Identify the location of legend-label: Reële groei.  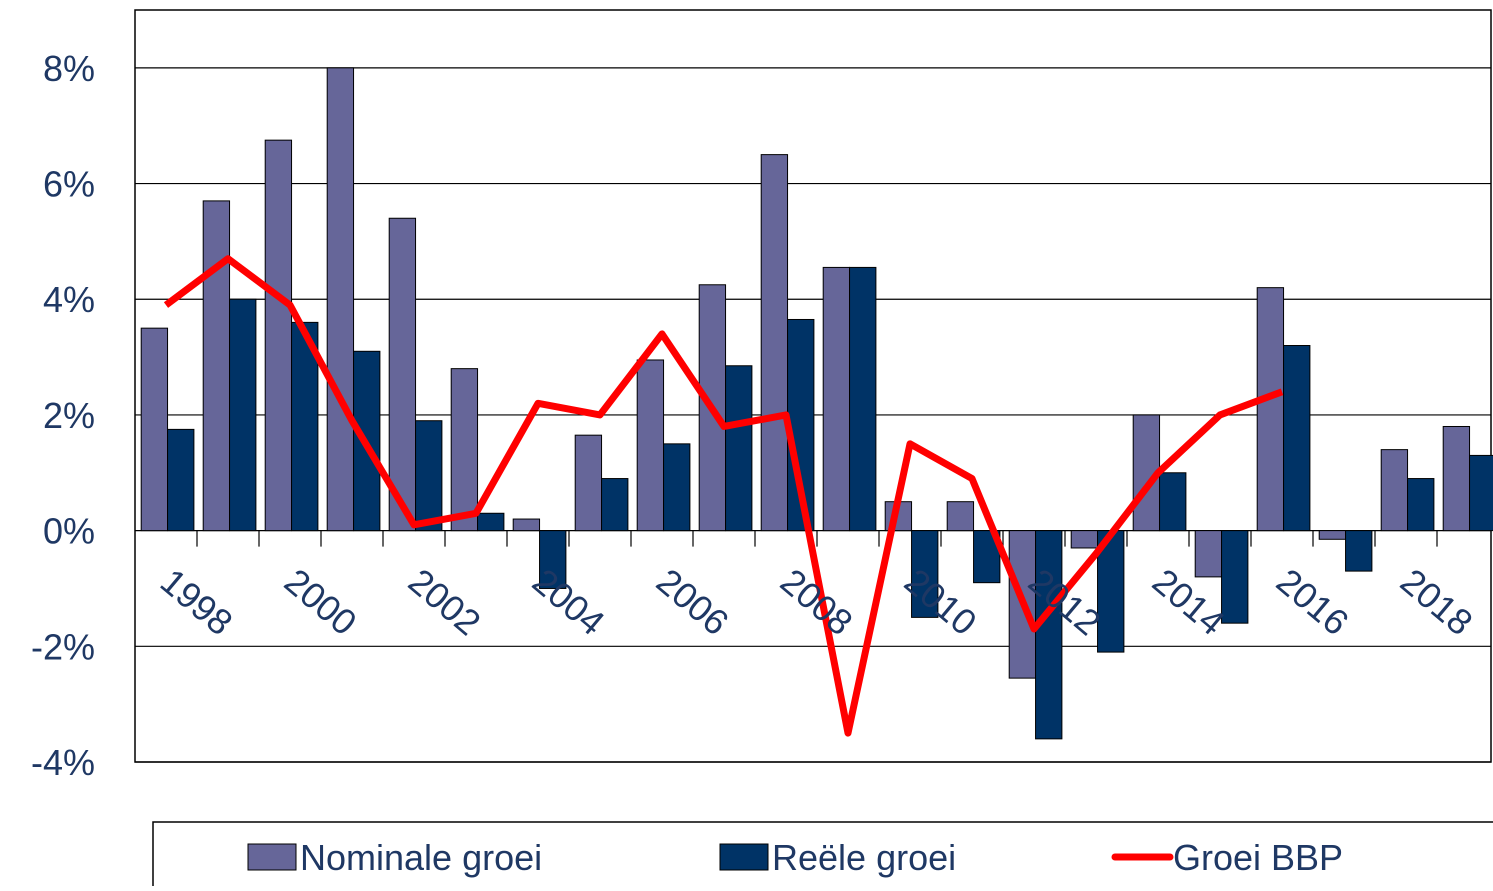
(864, 857).